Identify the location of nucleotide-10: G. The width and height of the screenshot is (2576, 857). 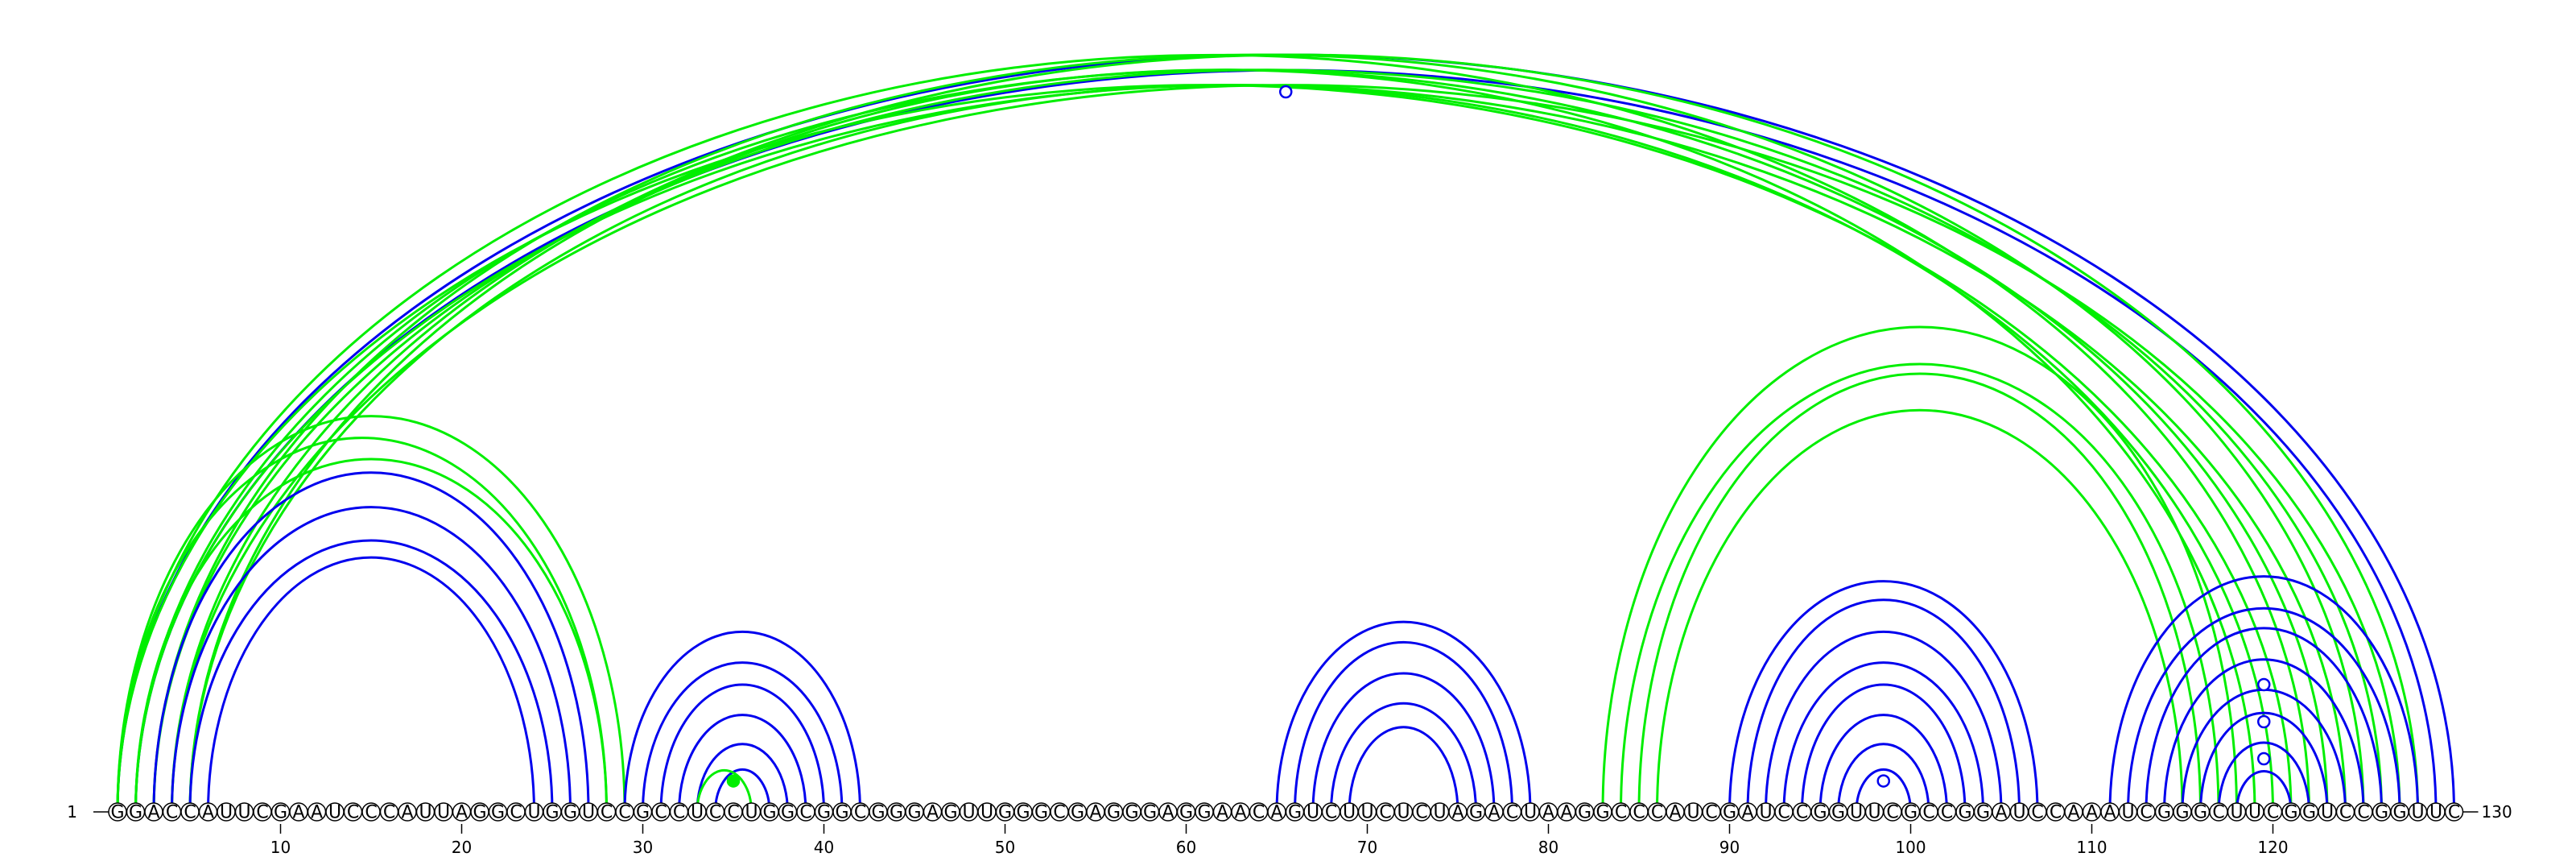
(280, 812).